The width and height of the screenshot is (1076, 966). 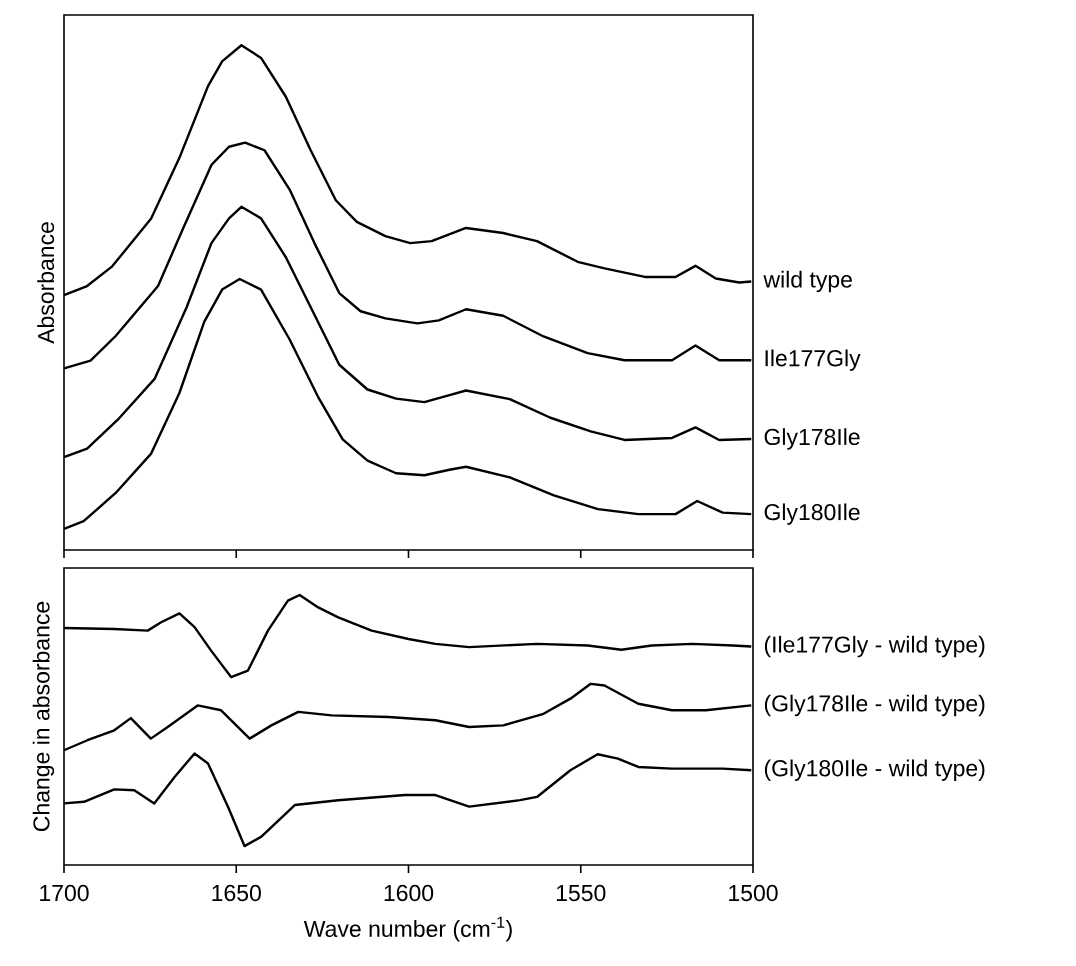 I want to click on x-axis-title: Wave number (cm$^{-1}$), so click(x=407, y=929).